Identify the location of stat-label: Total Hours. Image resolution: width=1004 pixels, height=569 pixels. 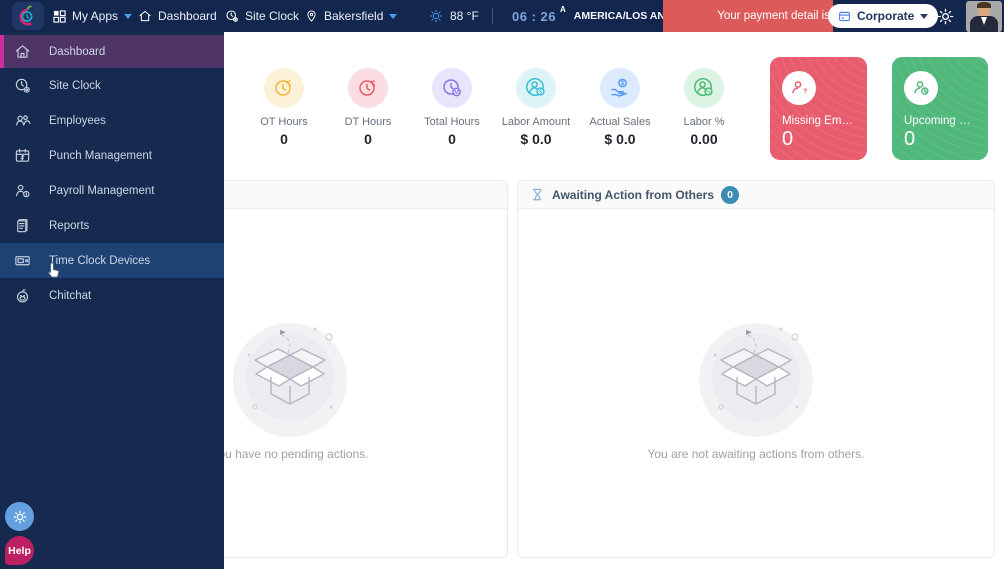
(452, 122).